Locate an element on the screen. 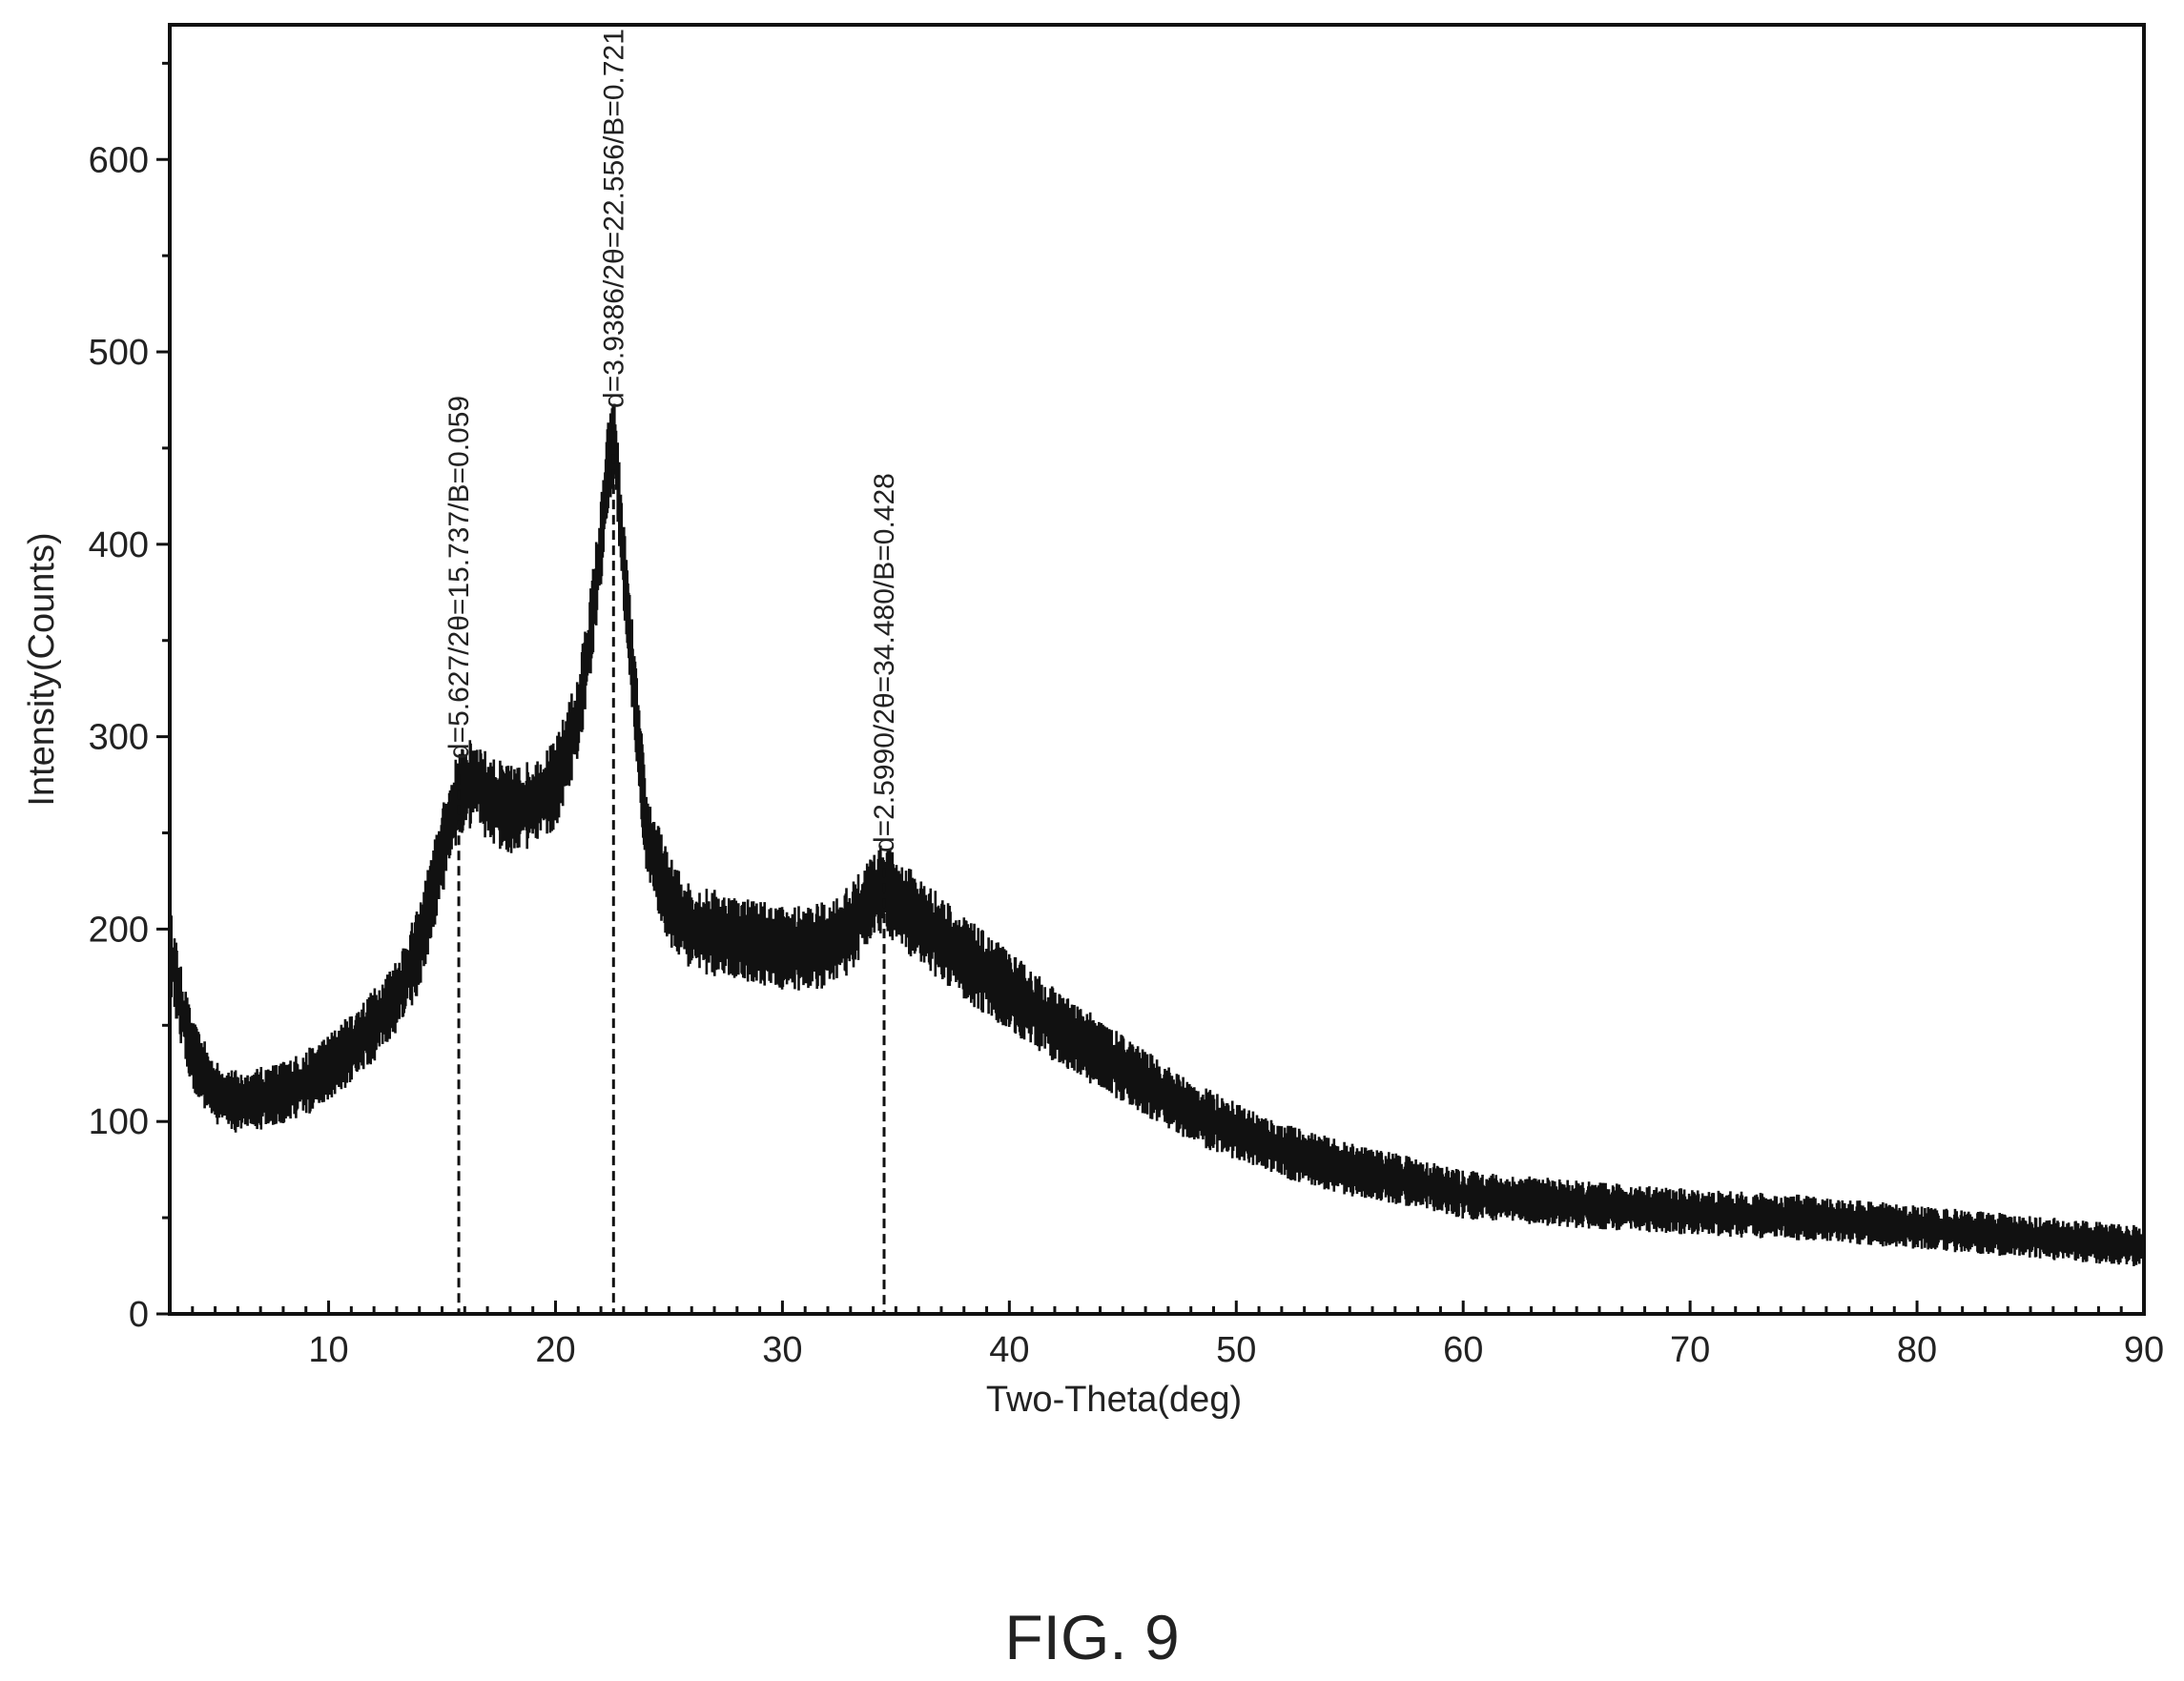 The width and height of the screenshot is (2184, 1681). y-tick-label: 500 is located at coordinates (119, 353).